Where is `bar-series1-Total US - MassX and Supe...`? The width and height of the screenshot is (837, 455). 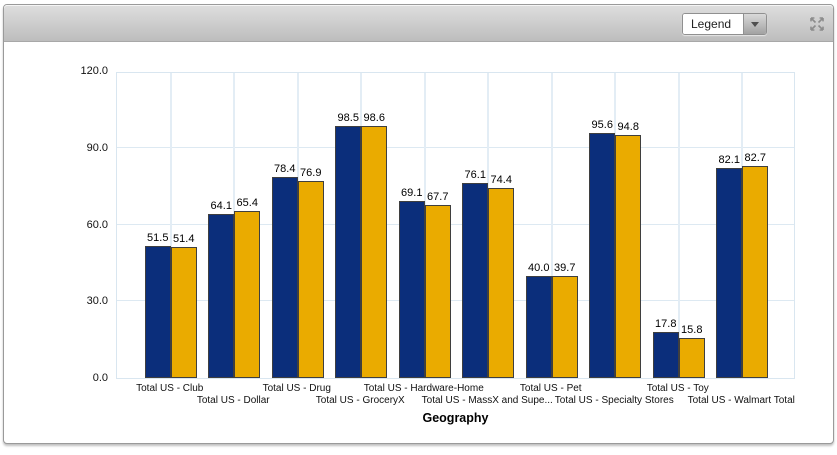 bar-series1-Total US - MassX and Supe... is located at coordinates (475, 280).